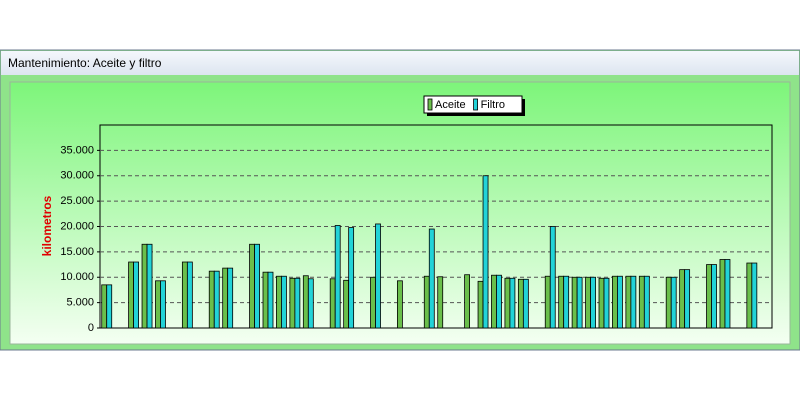 This screenshot has height=405, width=800. What do you see at coordinates (77, 176) in the screenshot?
I see `y-tick-label: 30.000` at bounding box center [77, 176].